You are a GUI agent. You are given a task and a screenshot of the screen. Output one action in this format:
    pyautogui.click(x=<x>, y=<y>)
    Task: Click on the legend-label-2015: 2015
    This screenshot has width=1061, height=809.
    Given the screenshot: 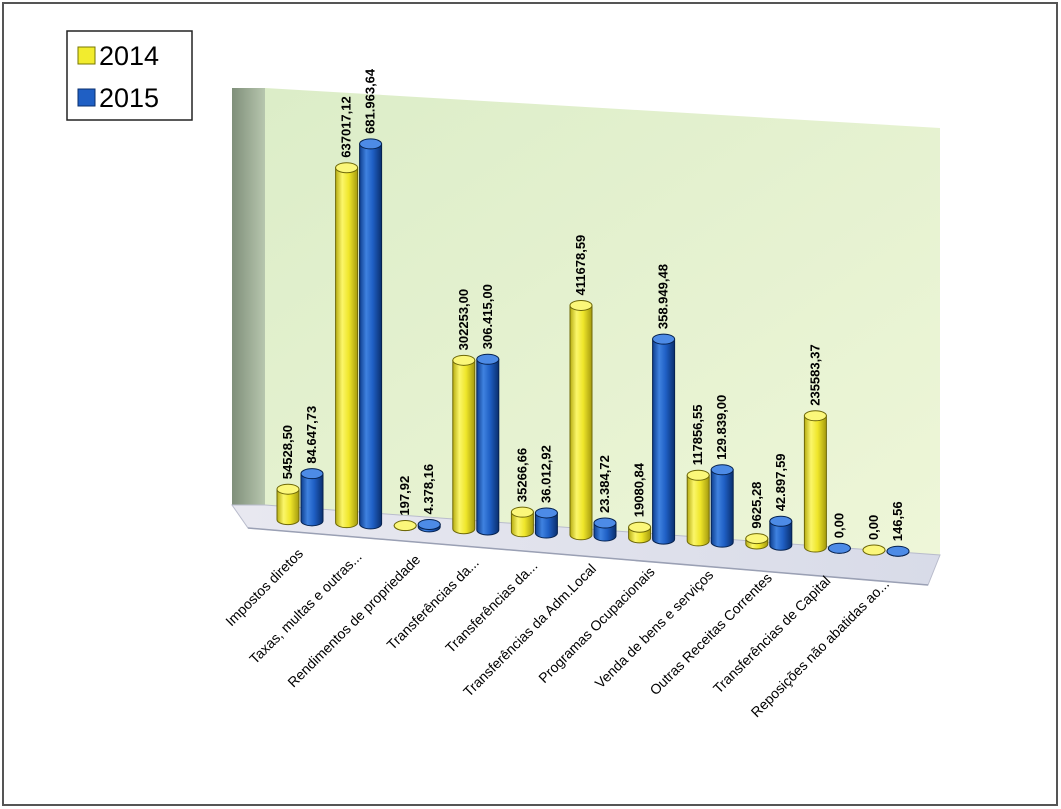 What is the action you would take?
    pyautogui.click(x=129, y=98)
    